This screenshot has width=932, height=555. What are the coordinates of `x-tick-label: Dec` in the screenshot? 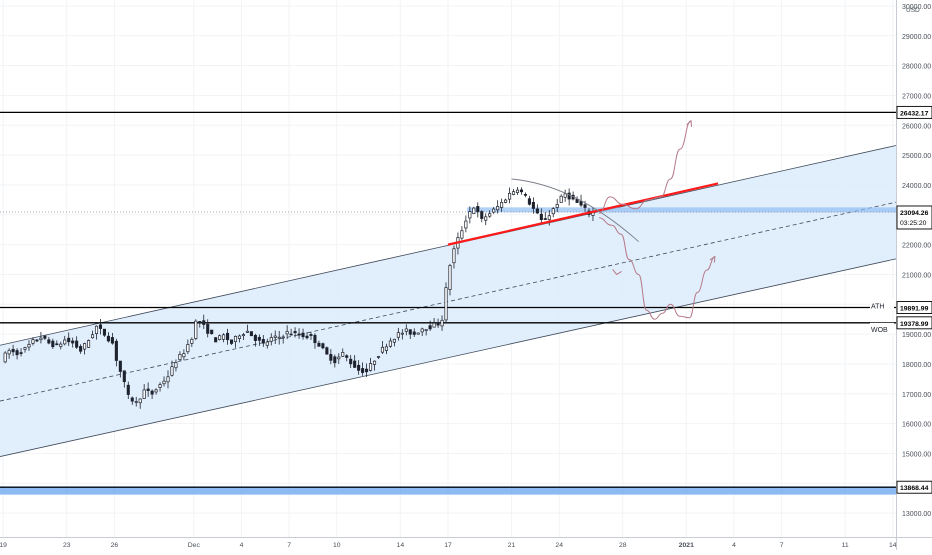 It's located at (194, 545).